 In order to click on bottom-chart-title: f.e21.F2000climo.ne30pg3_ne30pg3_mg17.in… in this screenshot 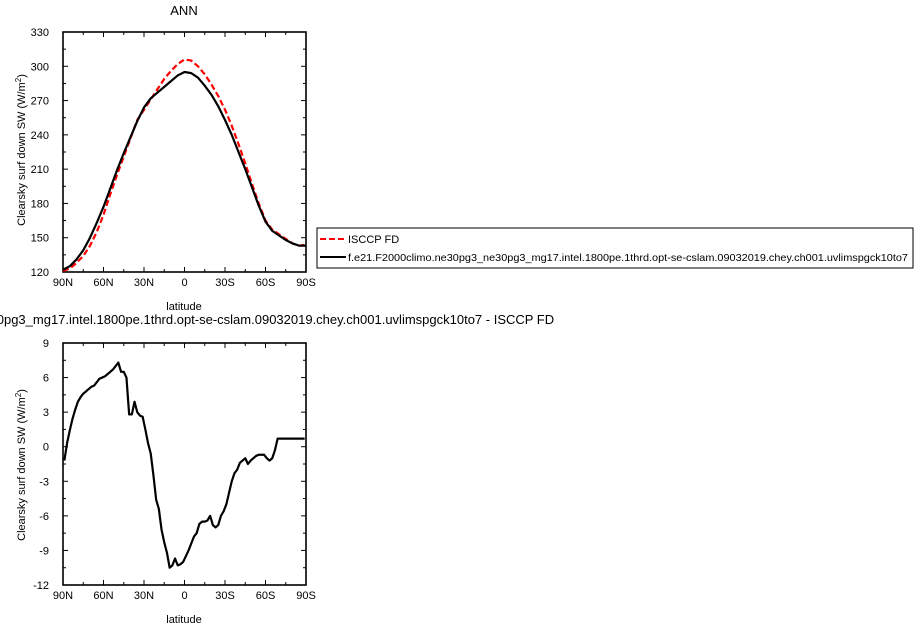, I will do `click(277, 319)`.